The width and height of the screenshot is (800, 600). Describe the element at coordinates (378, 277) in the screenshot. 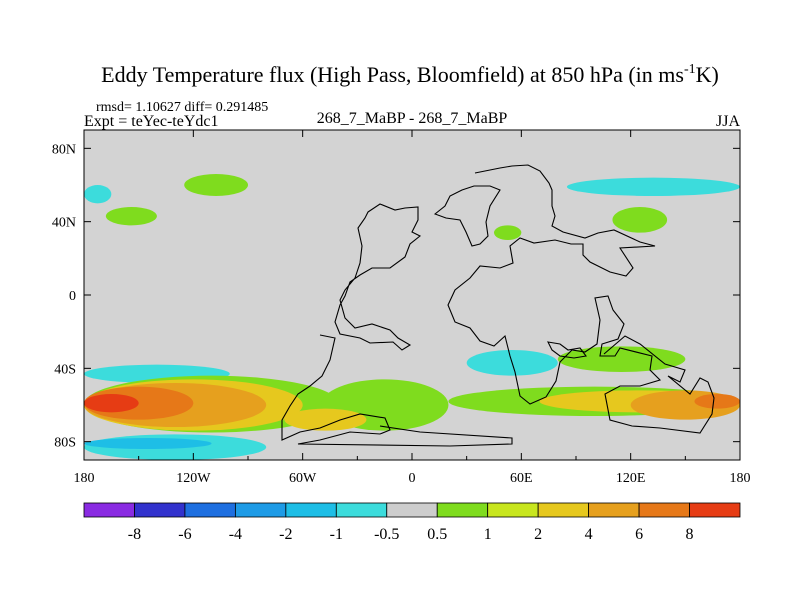

I see `continent-outline-west` at that location.